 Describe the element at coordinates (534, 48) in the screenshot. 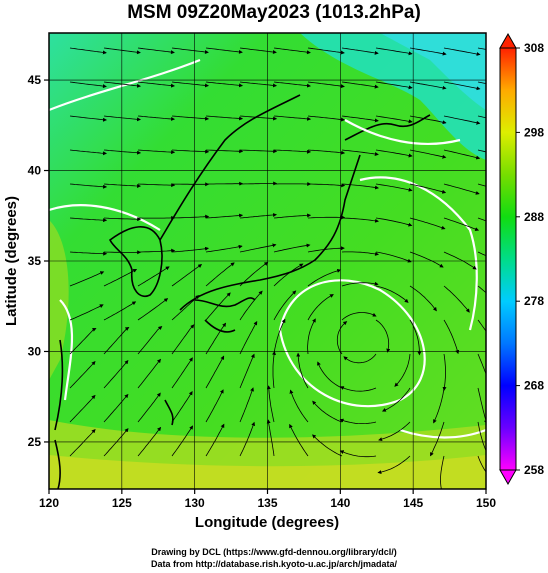

I see `colorbar-tick-label: 308` at that location.